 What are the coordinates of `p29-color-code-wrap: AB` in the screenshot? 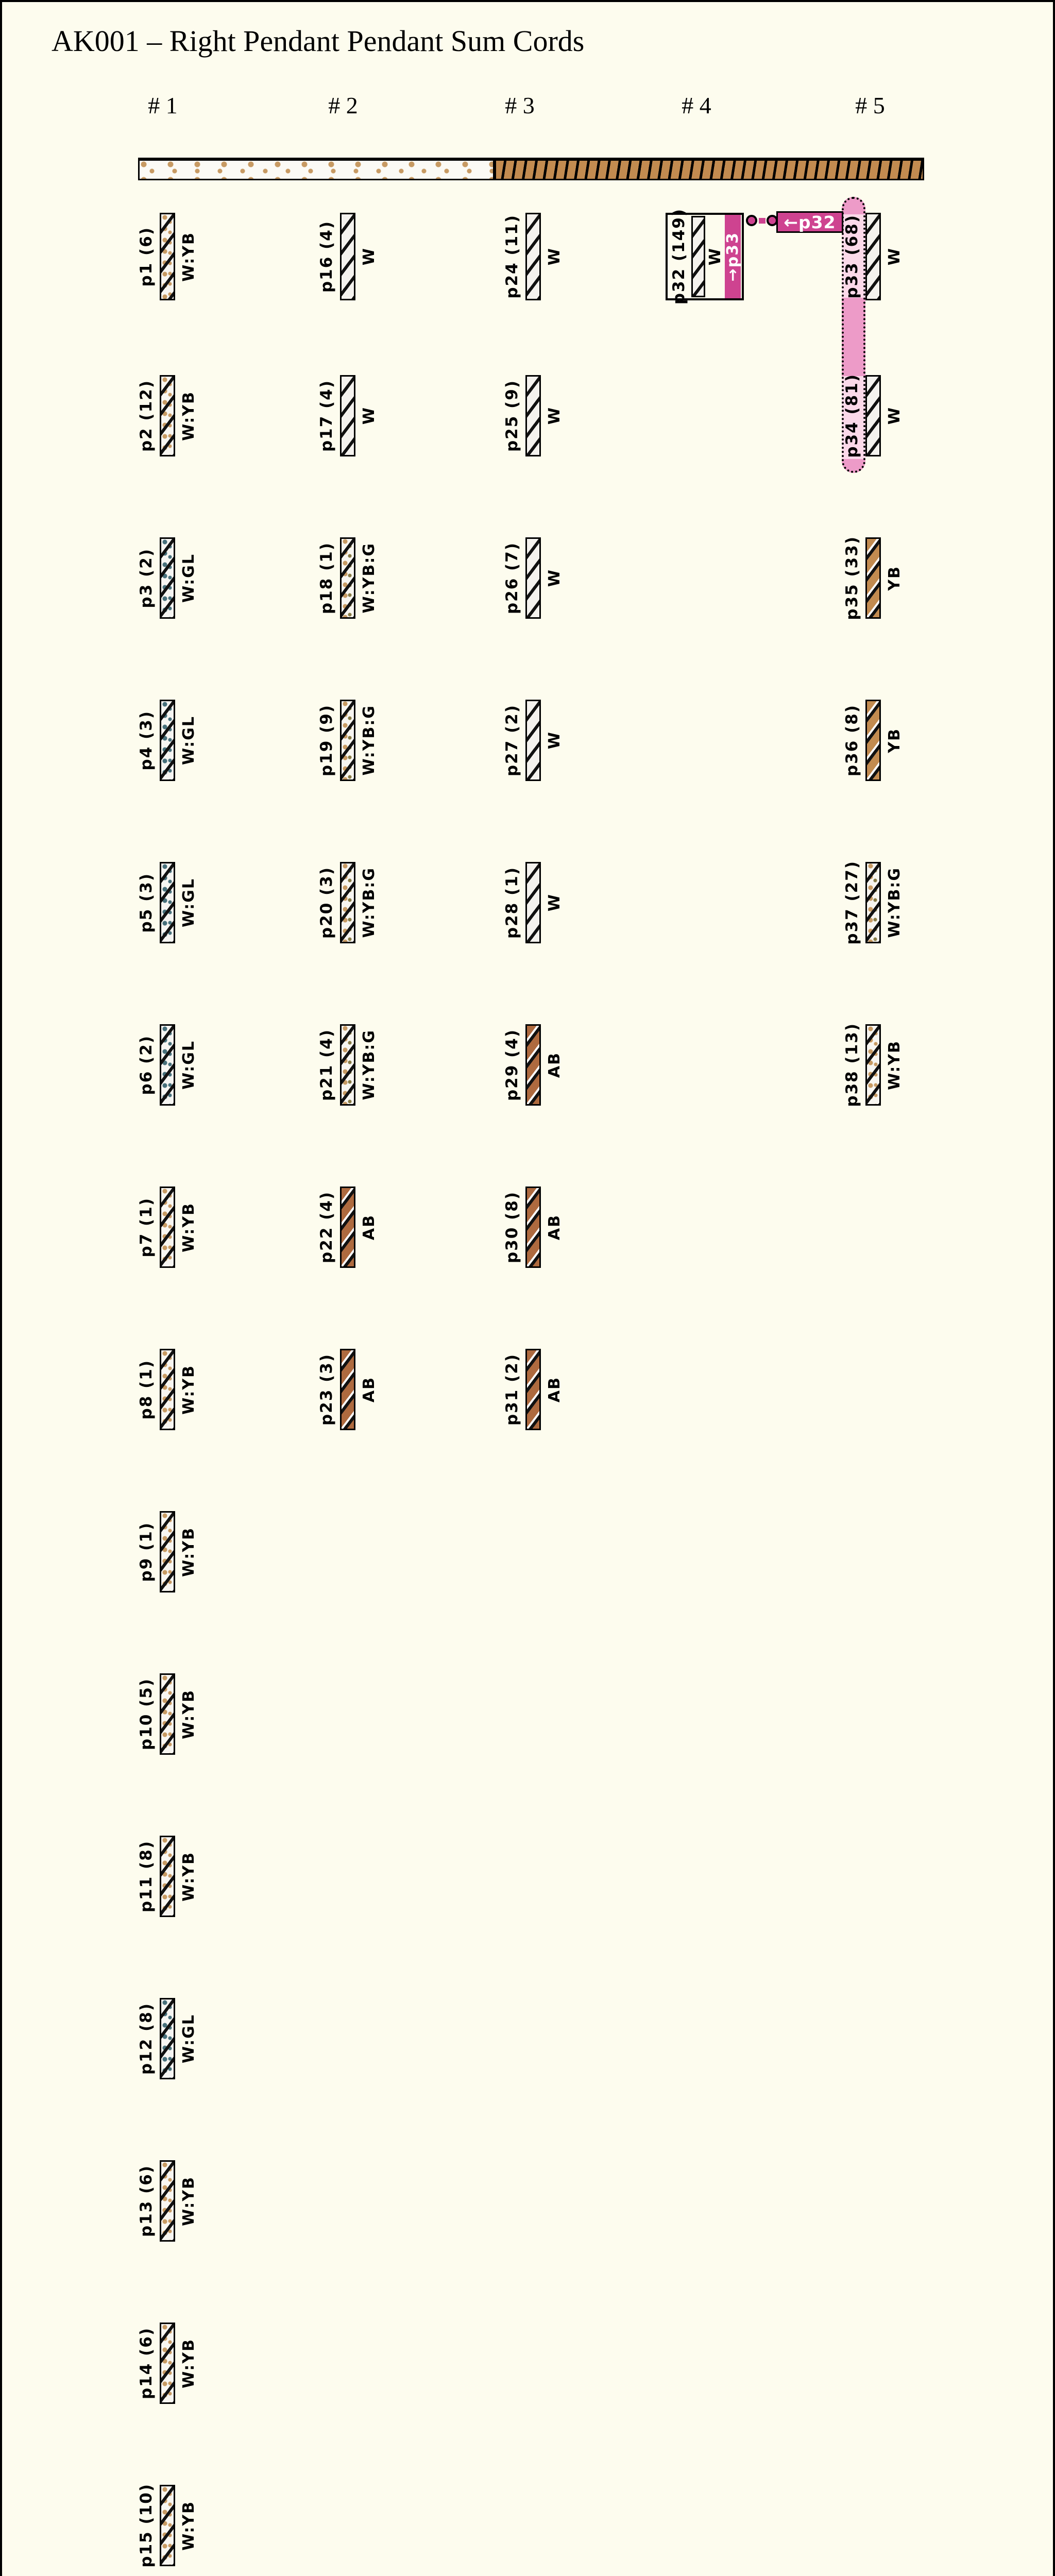 It's located at (554, 1065).